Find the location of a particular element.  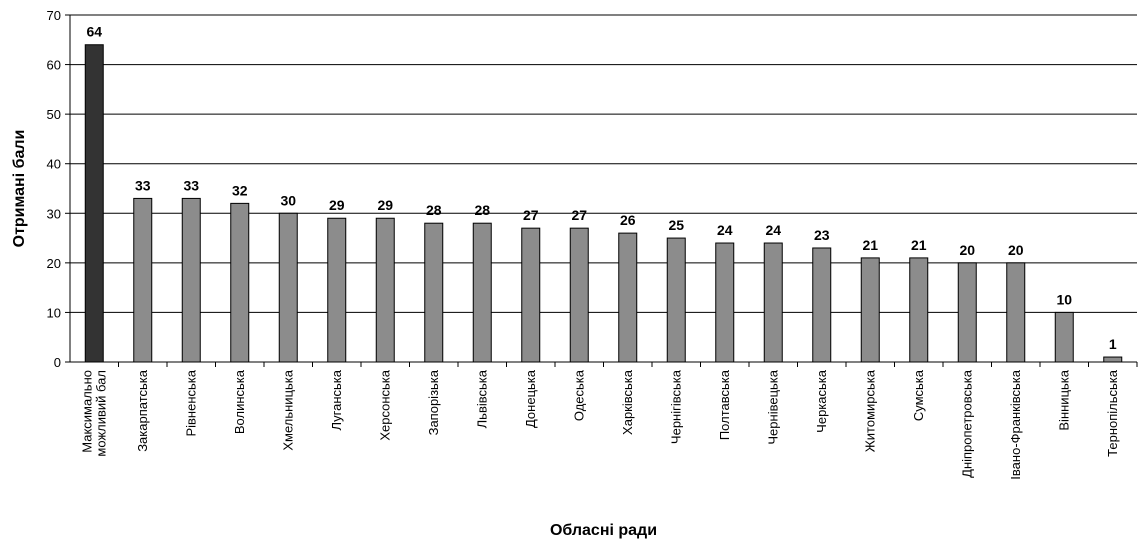

y-tick-label: 70 is located at coordinates (54, 15).